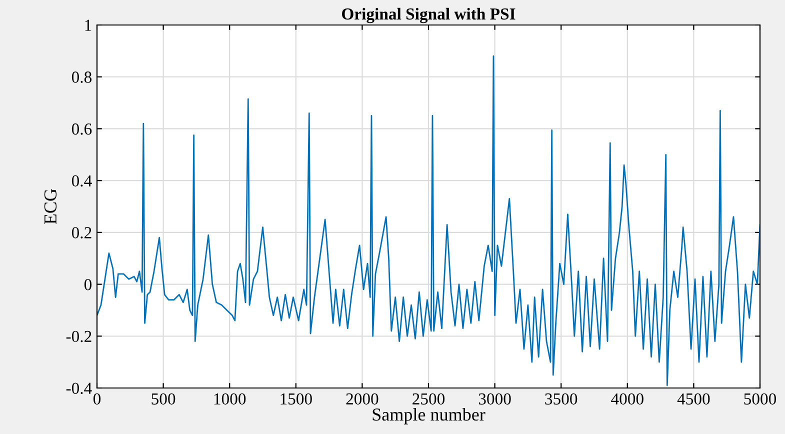  What do you see at coordinates (79, 336) in the screenshot?
I see `y-tick-label: -0.2` at bounding box center [79, 336].